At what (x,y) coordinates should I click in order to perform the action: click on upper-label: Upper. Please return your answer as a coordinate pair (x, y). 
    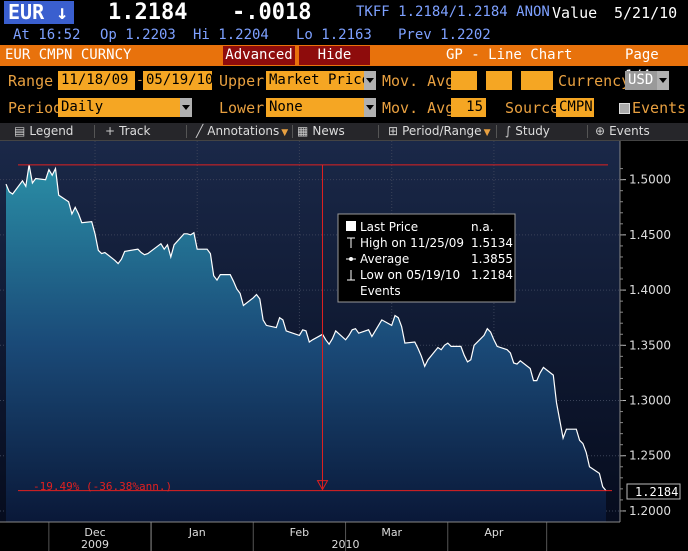
    Looking at the image, I should click on (242, 81).